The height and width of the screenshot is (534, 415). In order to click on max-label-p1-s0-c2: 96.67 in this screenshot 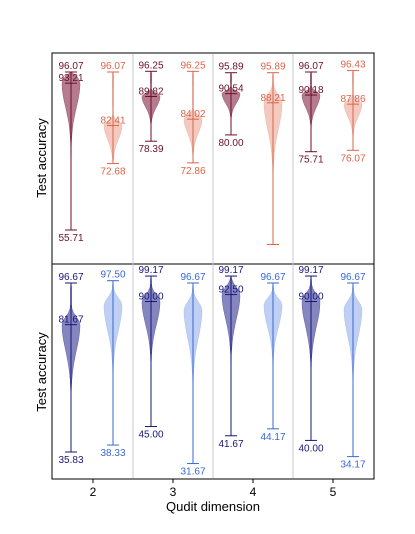, I will do `click(70, 277)`.